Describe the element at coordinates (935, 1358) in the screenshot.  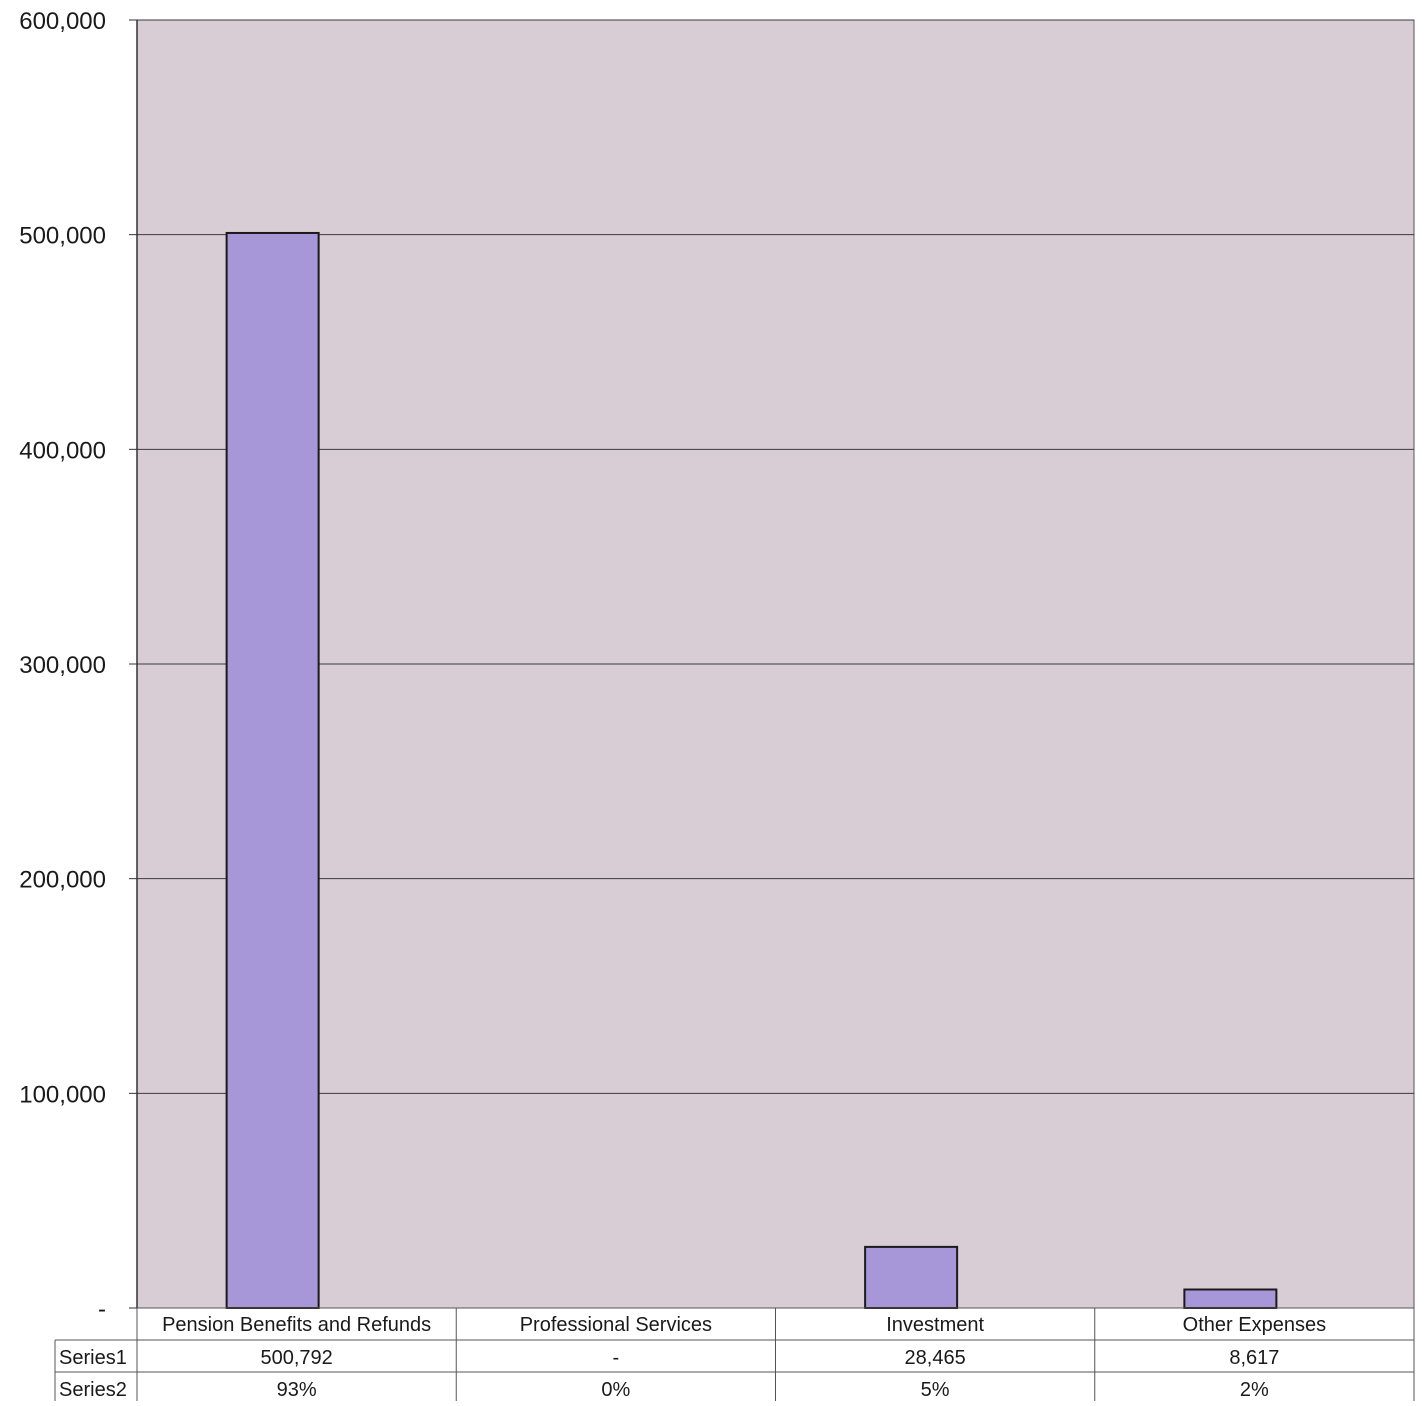
I see `data-label: 28,465` at that location.